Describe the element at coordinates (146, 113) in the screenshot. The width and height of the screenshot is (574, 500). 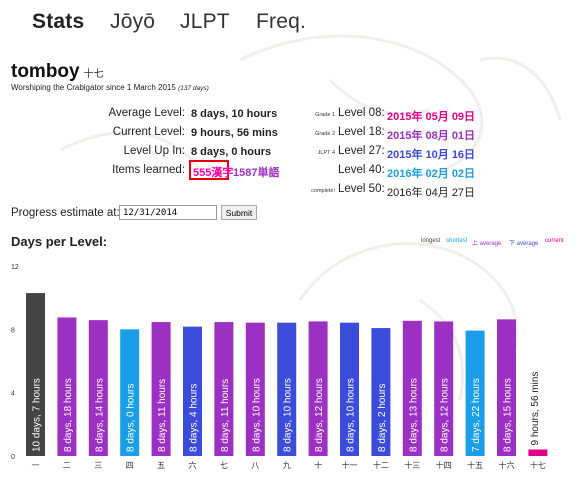
I see `average-level-label: Average Level:` at that location.